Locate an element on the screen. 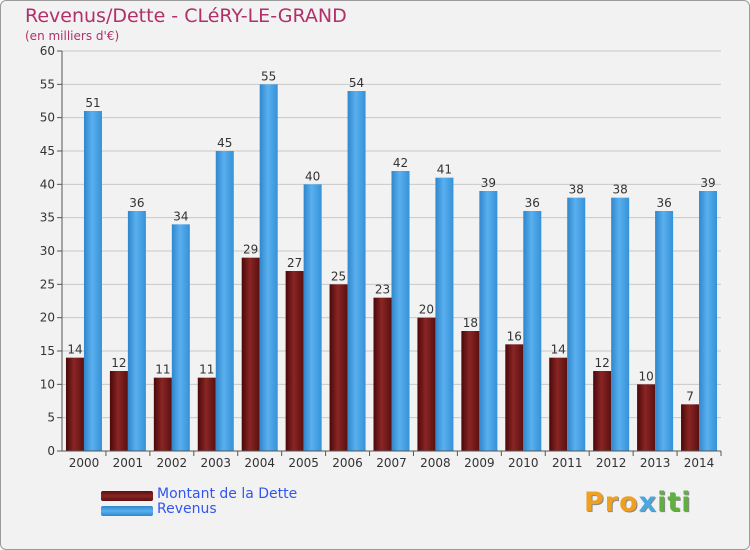  bar-revenus-2002 is located at coordinates (180, 337).